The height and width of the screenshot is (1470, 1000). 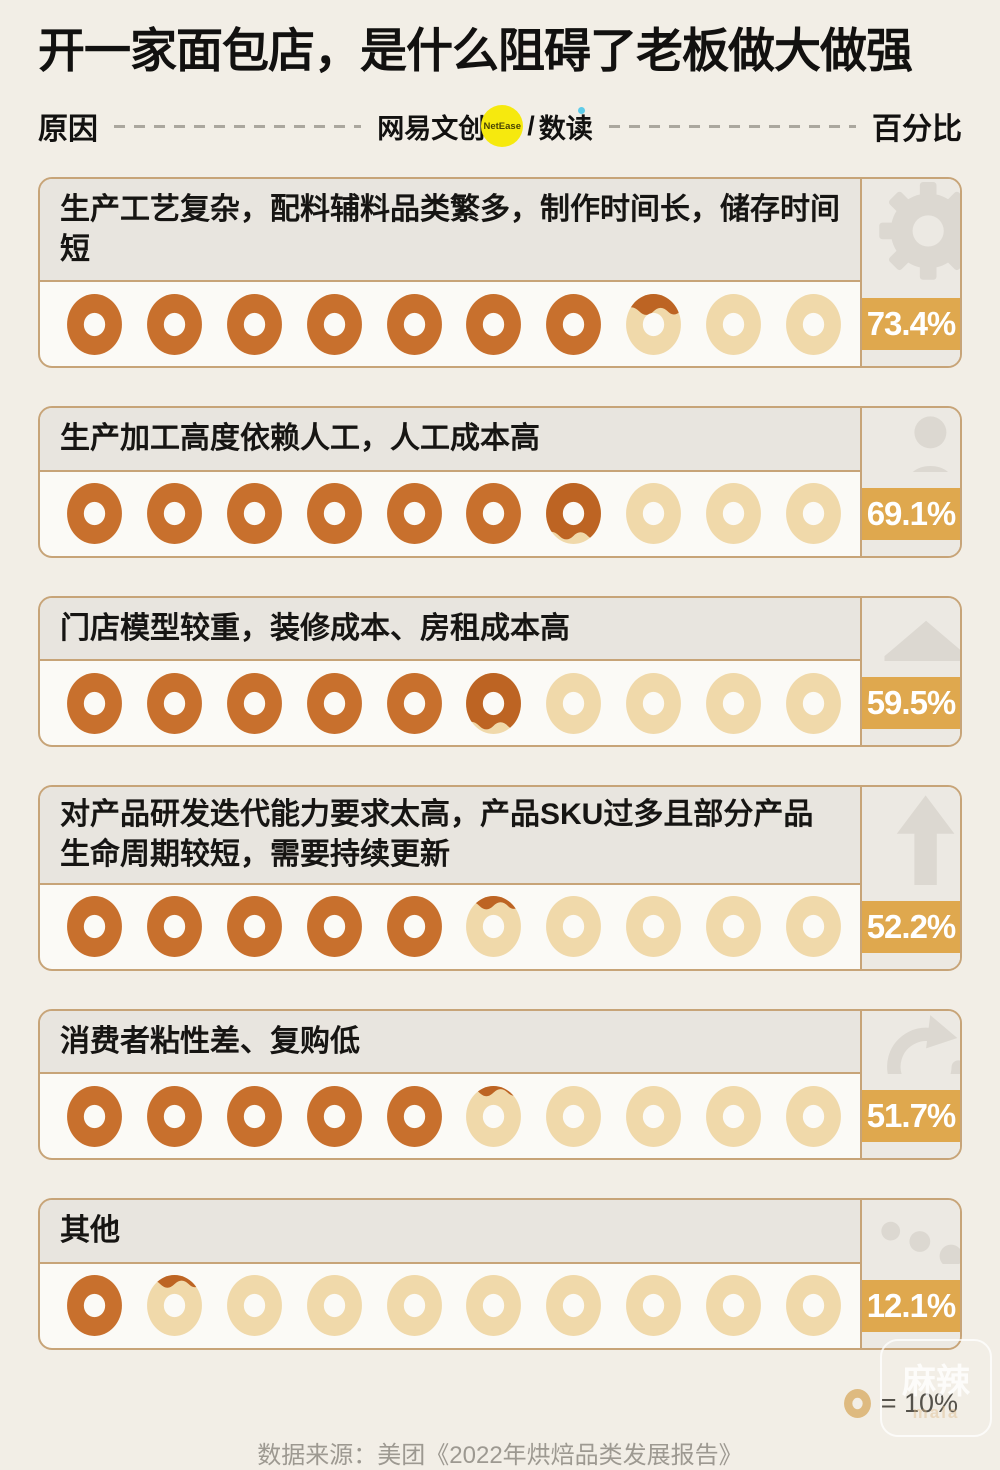 I want to click on row-label-strip: 生产工艺复杂，配料辅料品类繁多，制作时间长，储存时间短, so click(x=450, y=231).